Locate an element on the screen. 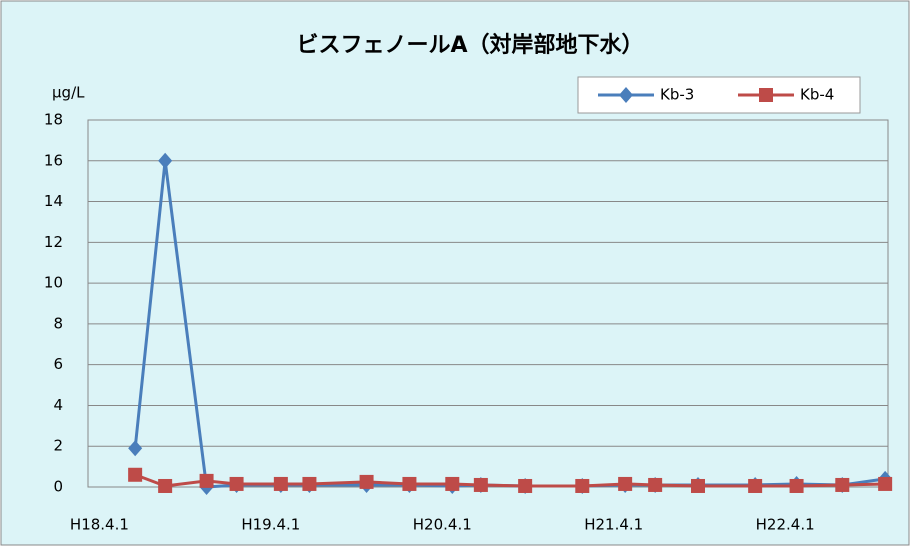 This screenshot has width=912, height=547. x-tick-label: H18.4.1 is located at coordinates (99, 525).